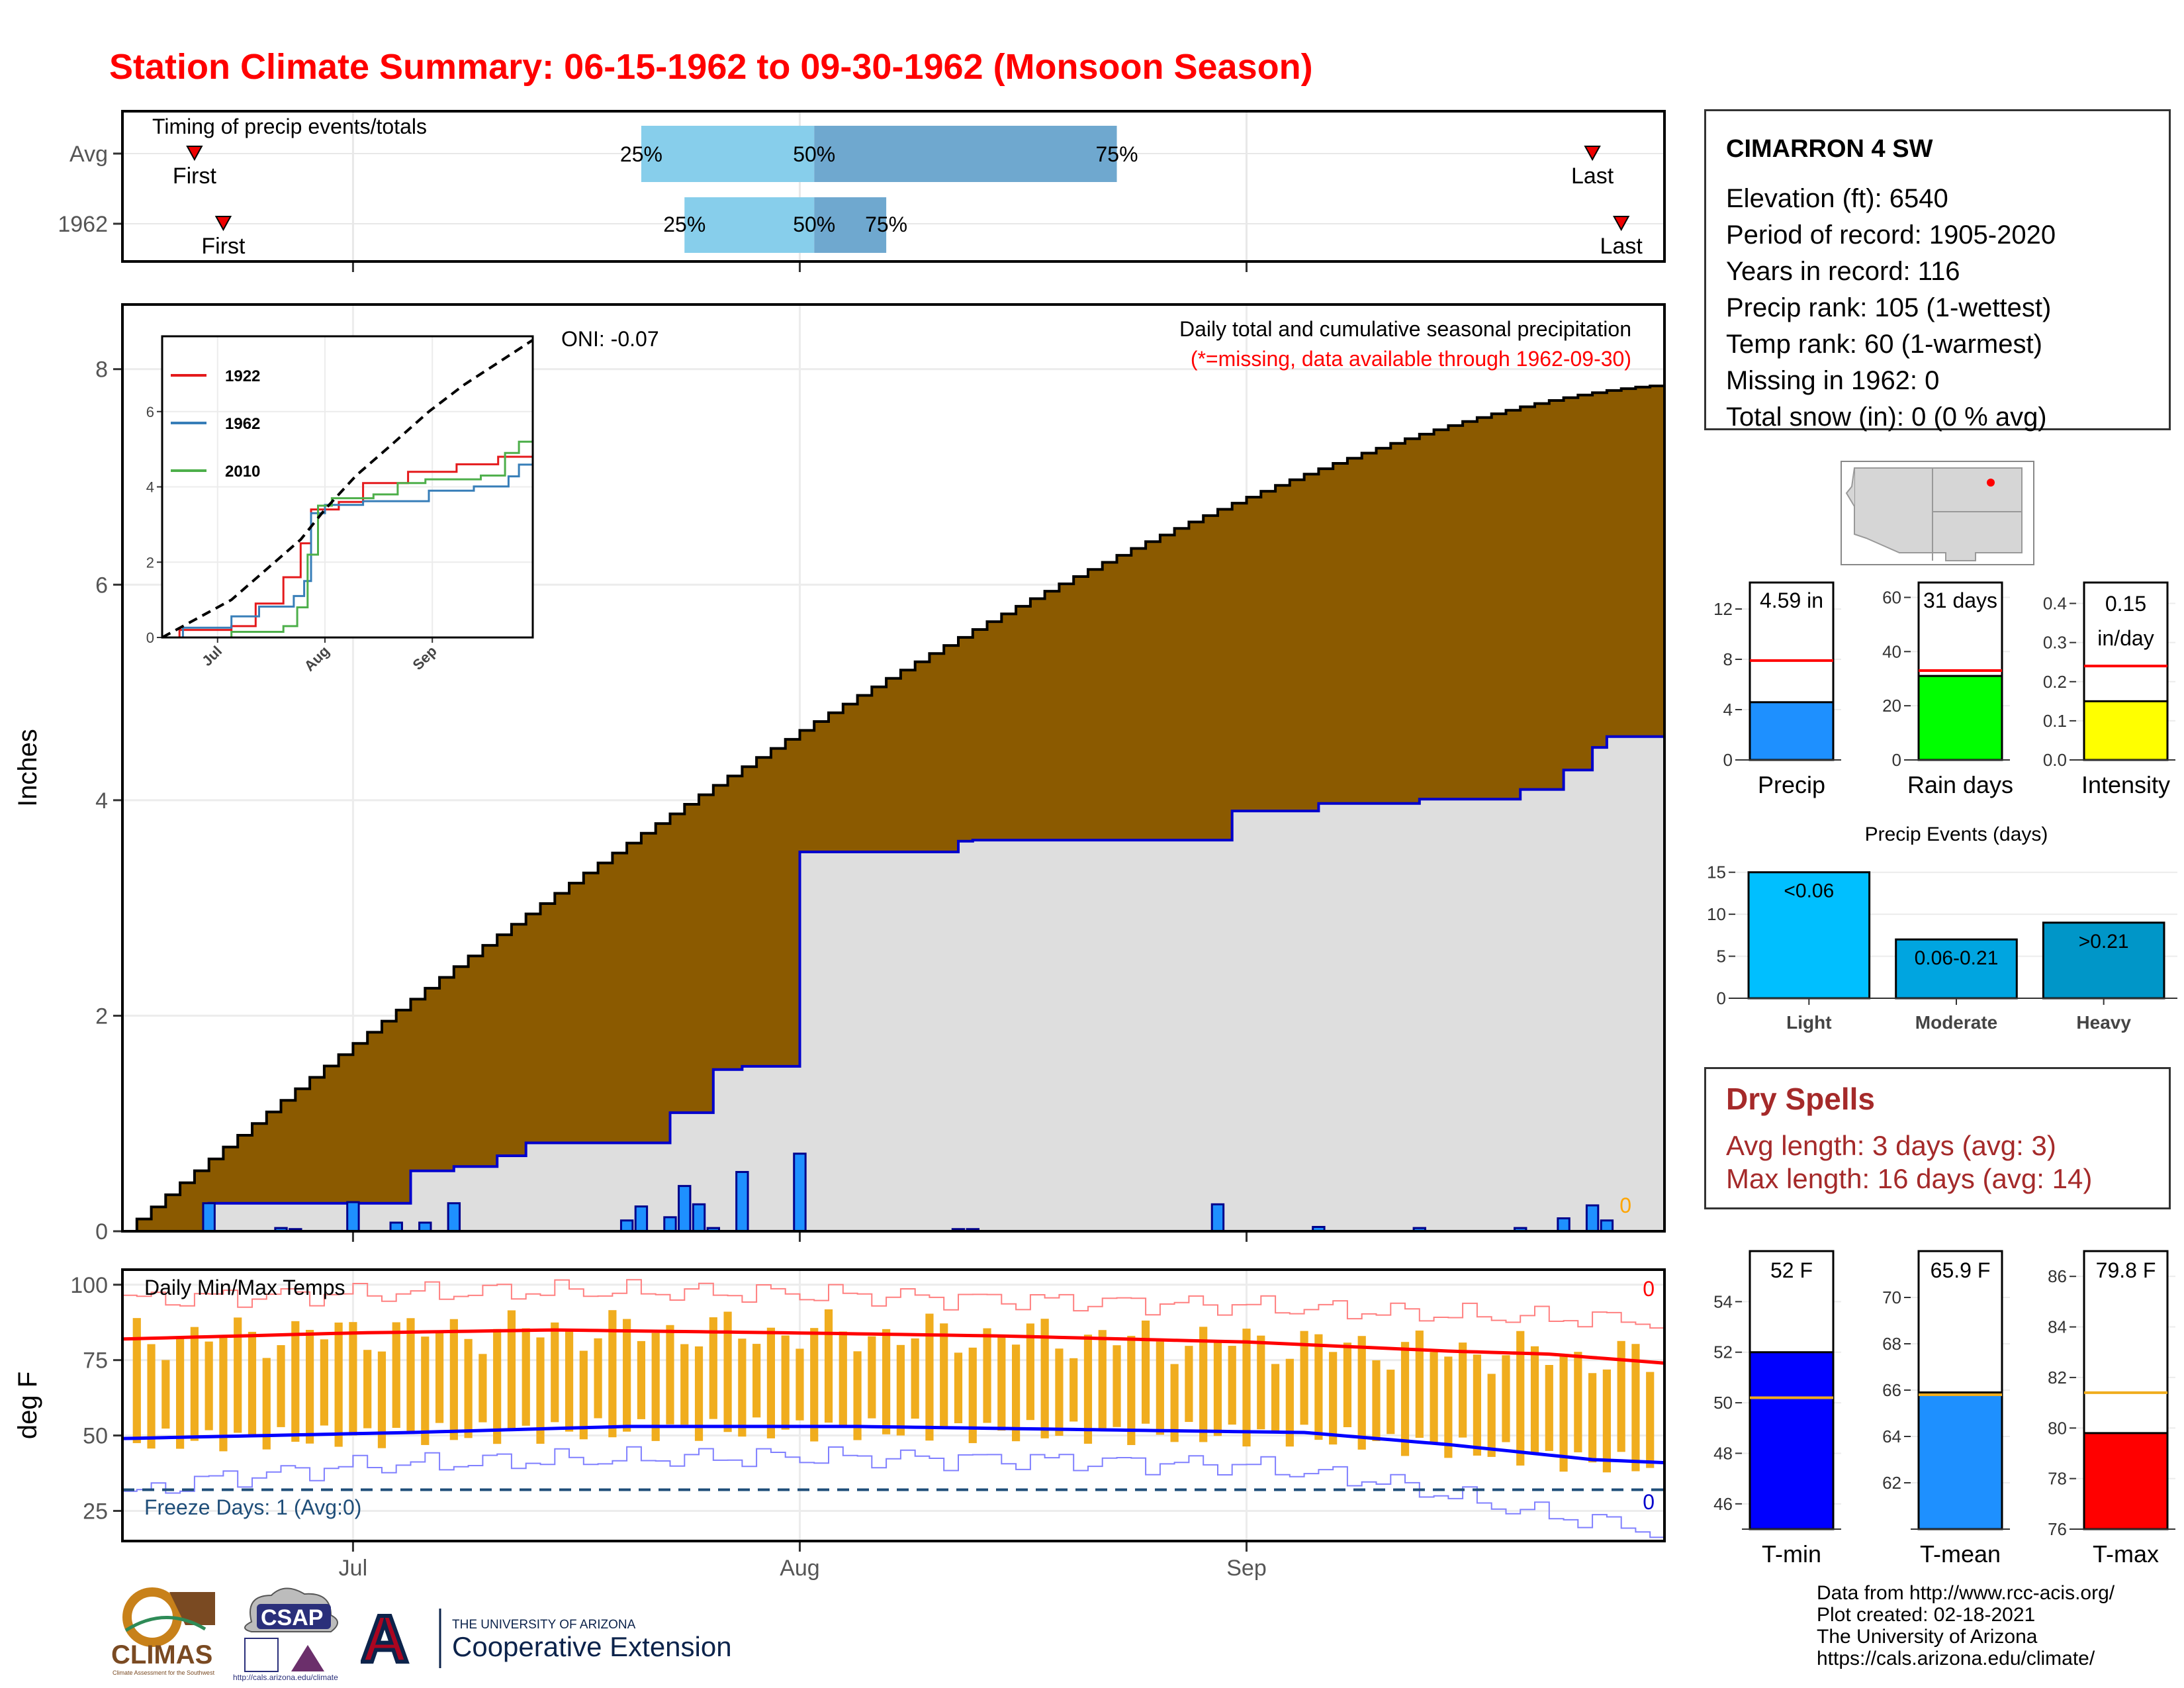 This screenshot has height=1688, width=2184. I want to click on summary-value-label: 52 F, so click(1792, 1270).